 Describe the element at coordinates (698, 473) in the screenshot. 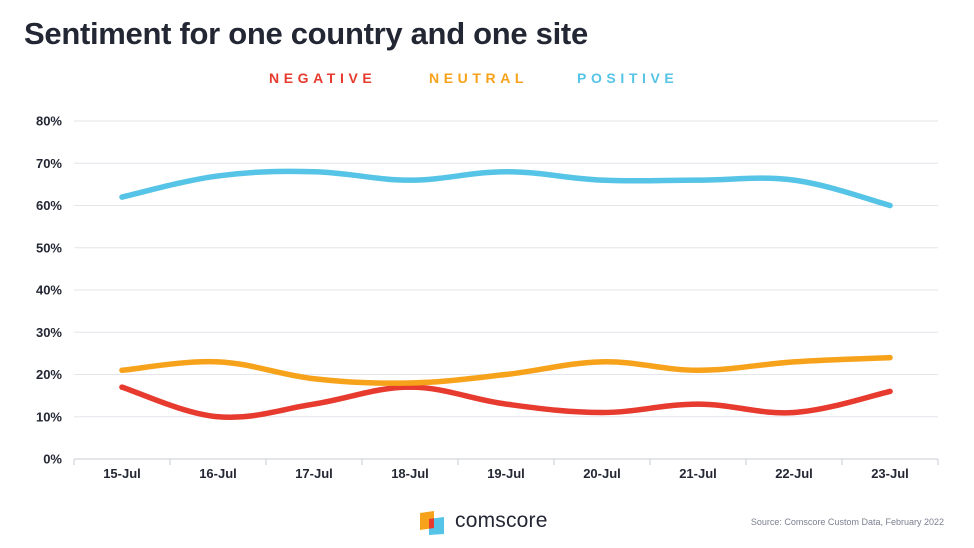

I see `x-tick-label: 21-Jul` at that location.